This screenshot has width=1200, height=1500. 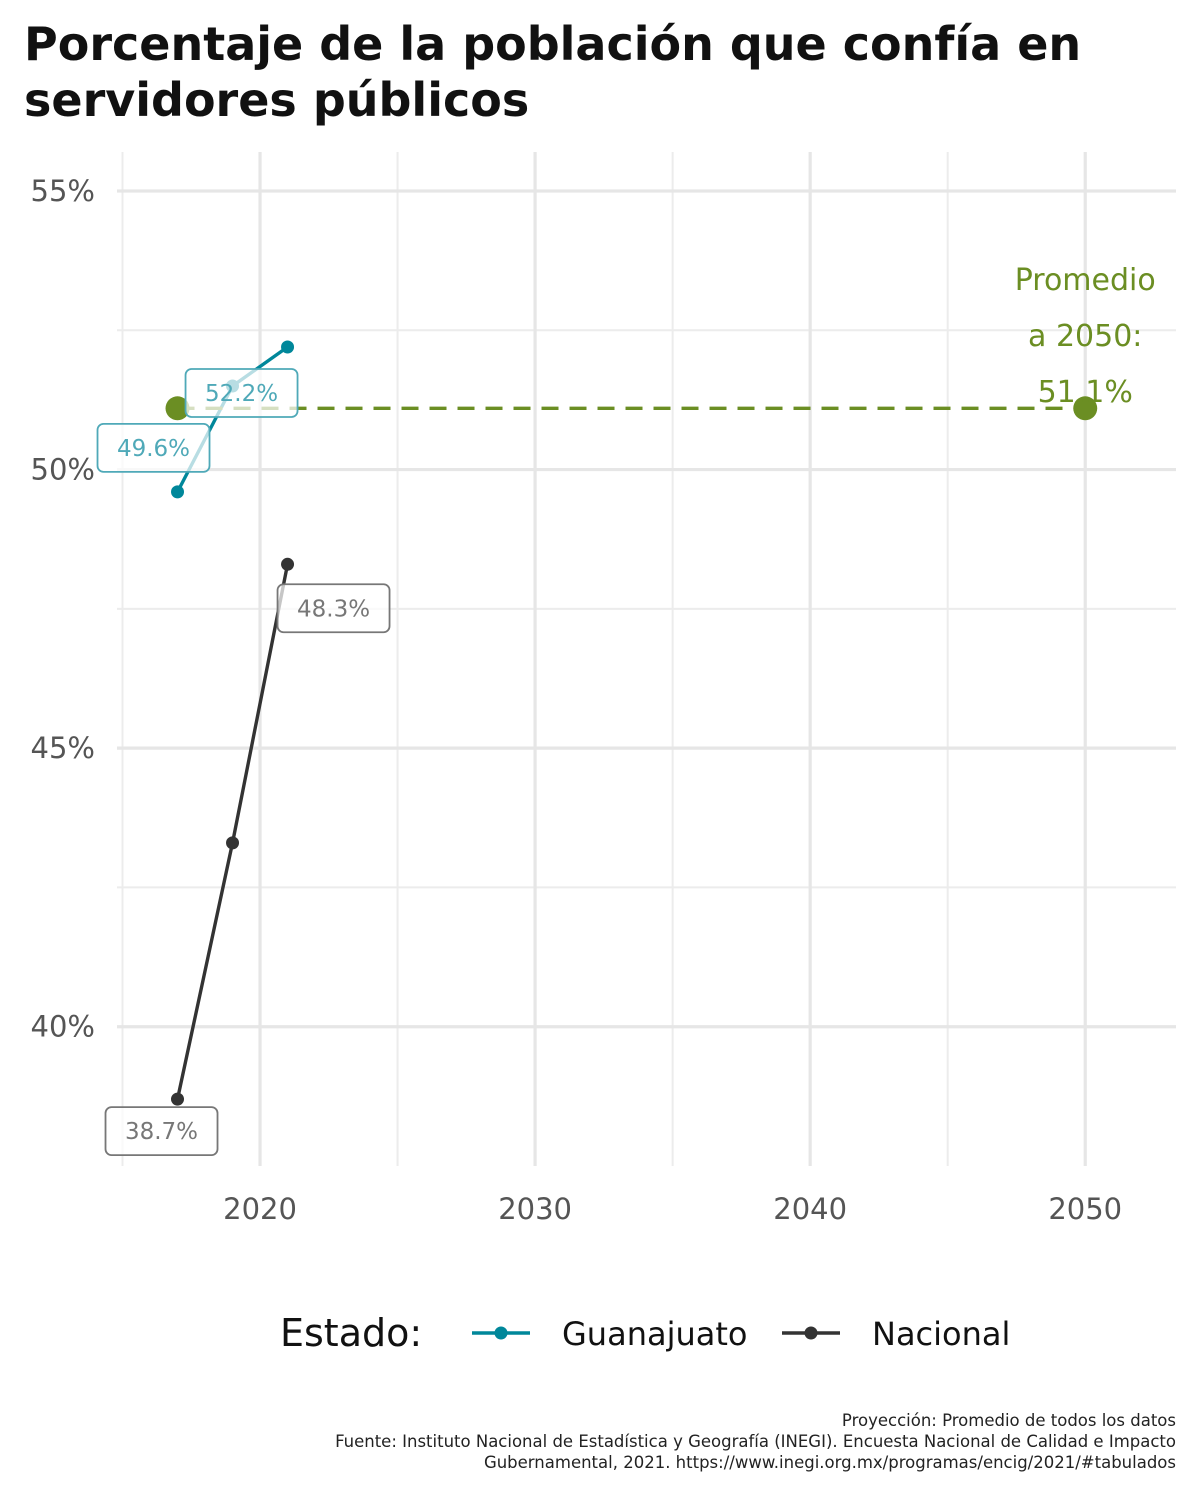 I want to click on series-line-nacional, so click(x=232, y=831).